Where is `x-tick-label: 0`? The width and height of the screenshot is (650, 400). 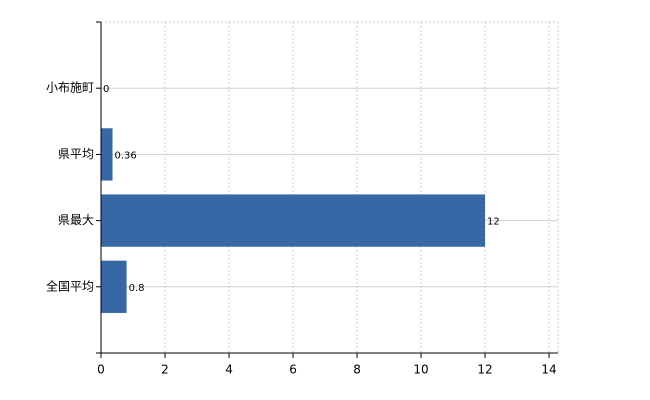 x-tick-label: 0 is located at coordinates (101, 370).